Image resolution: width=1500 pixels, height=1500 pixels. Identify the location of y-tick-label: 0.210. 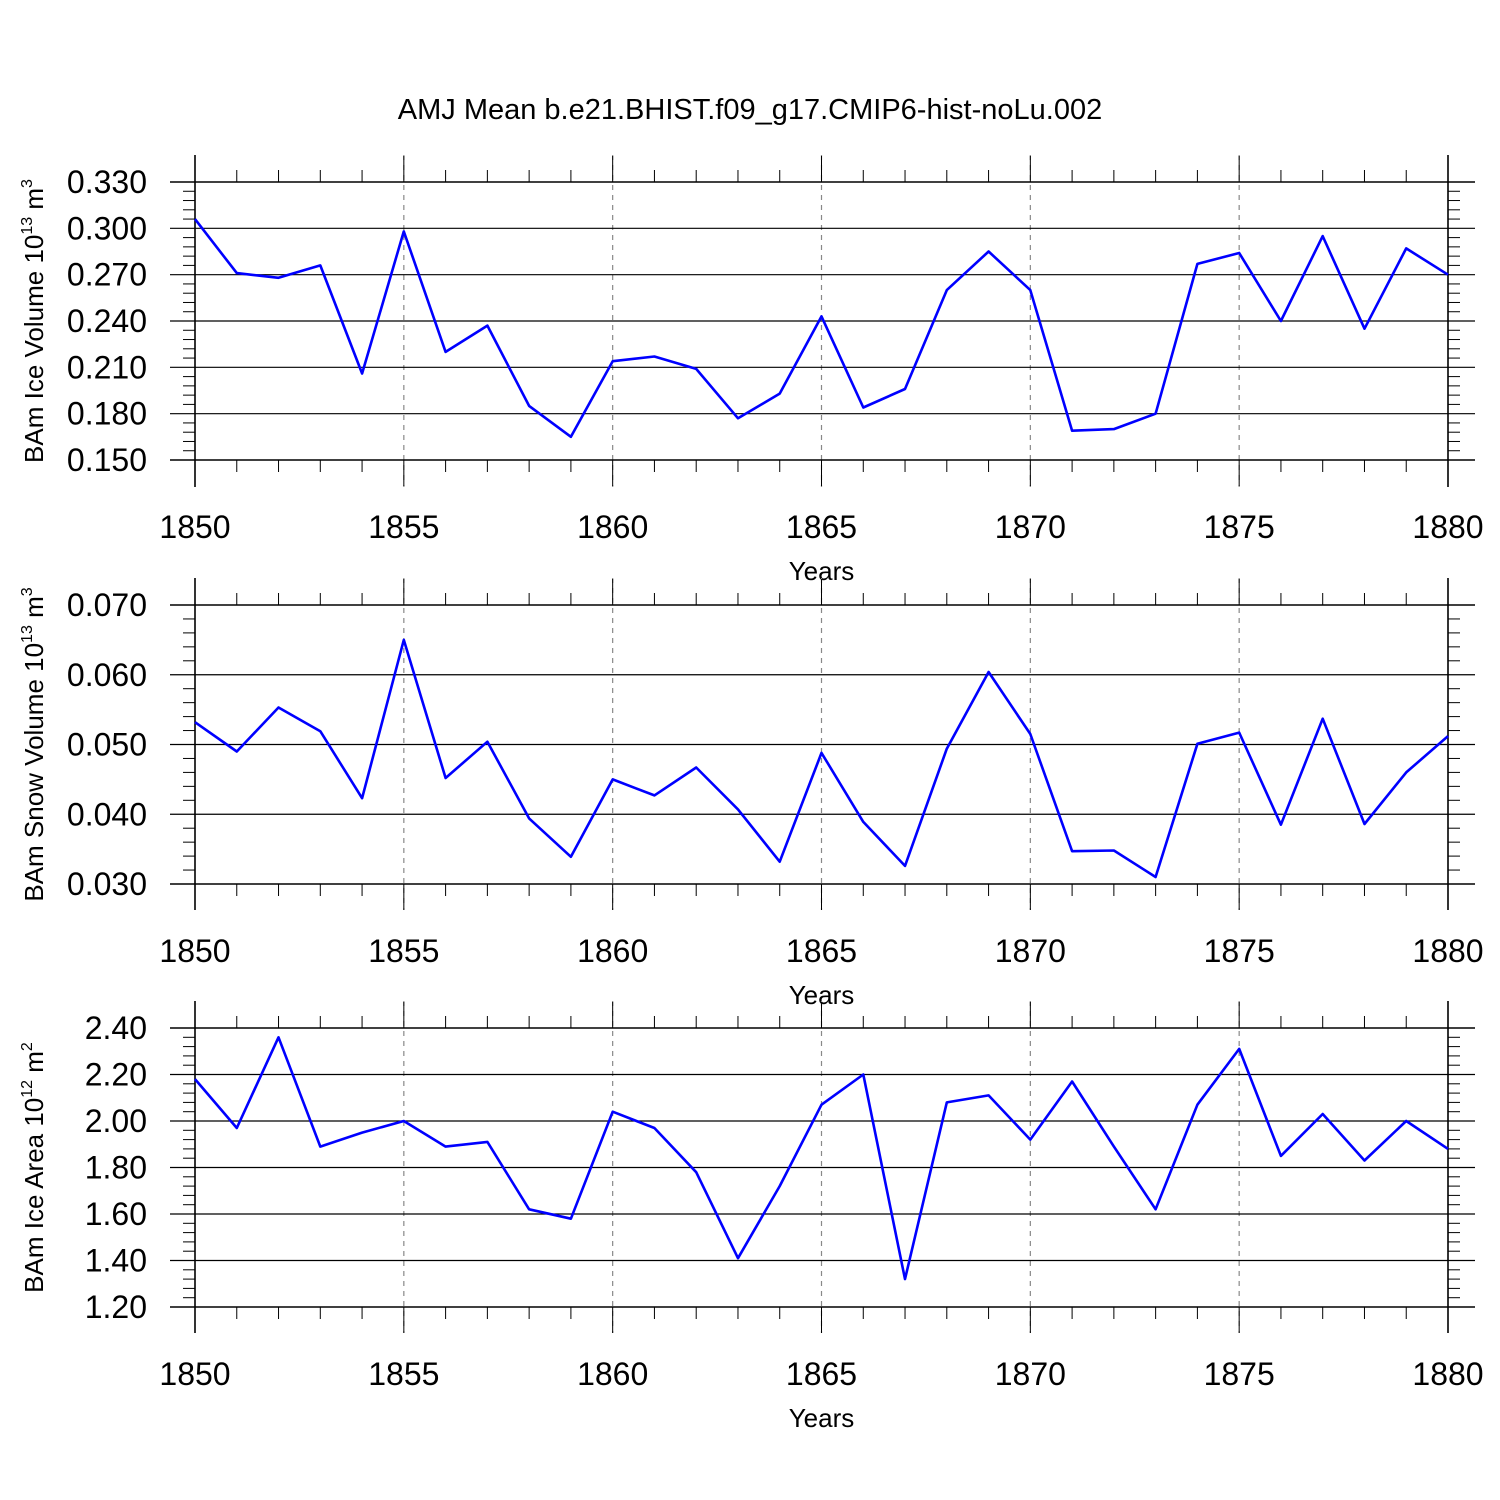
(107, 367).